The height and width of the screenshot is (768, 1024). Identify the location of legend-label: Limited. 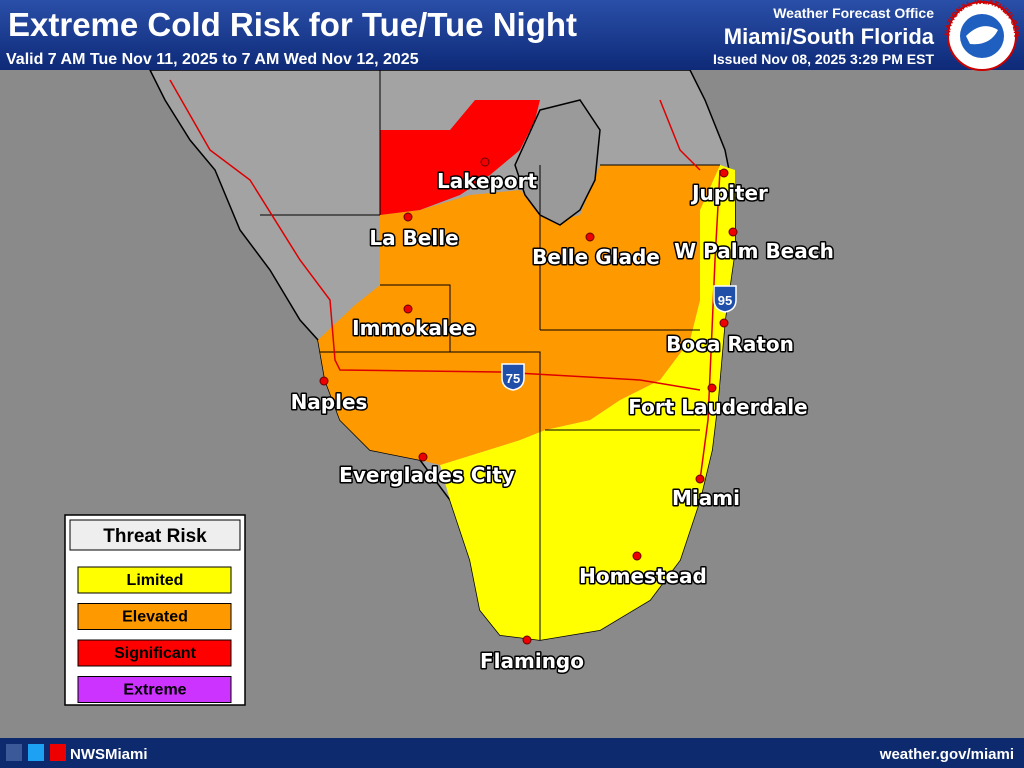
(155, 580).